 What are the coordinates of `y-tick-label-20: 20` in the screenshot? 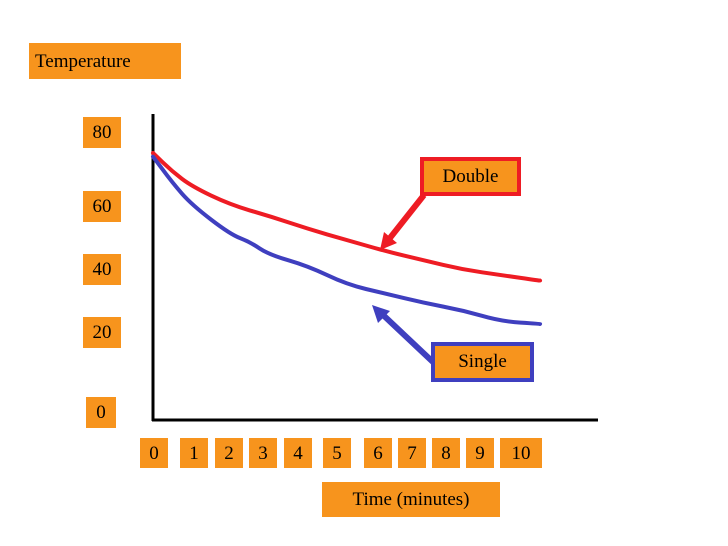 It's located at (102, 332).